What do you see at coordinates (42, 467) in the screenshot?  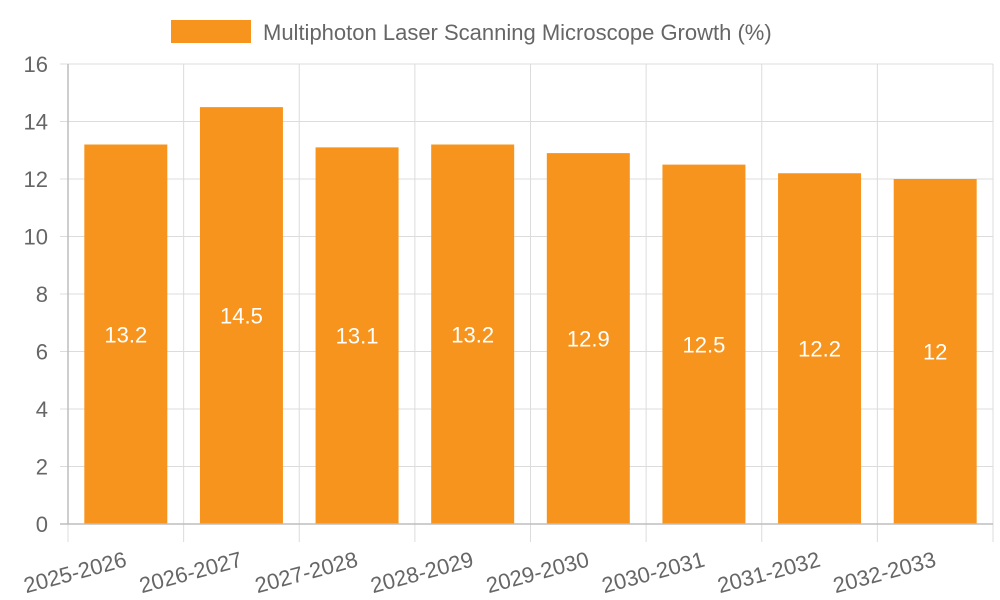 I see `y-tick-label: 2` at bounding box center [42, 467].